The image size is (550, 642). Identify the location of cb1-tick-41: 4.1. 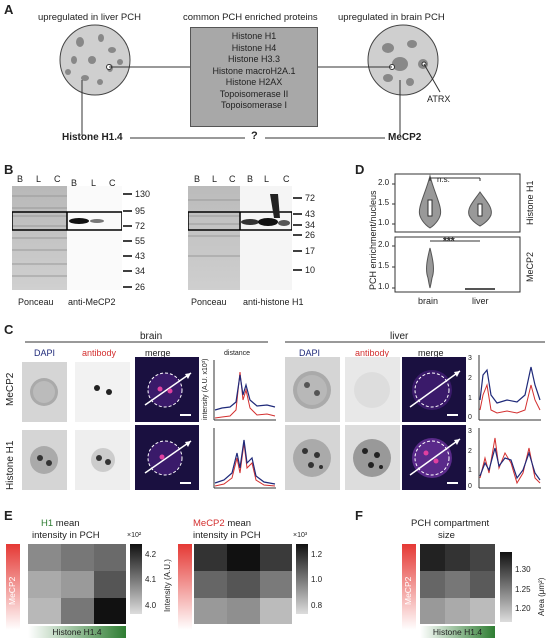
(151, 579).